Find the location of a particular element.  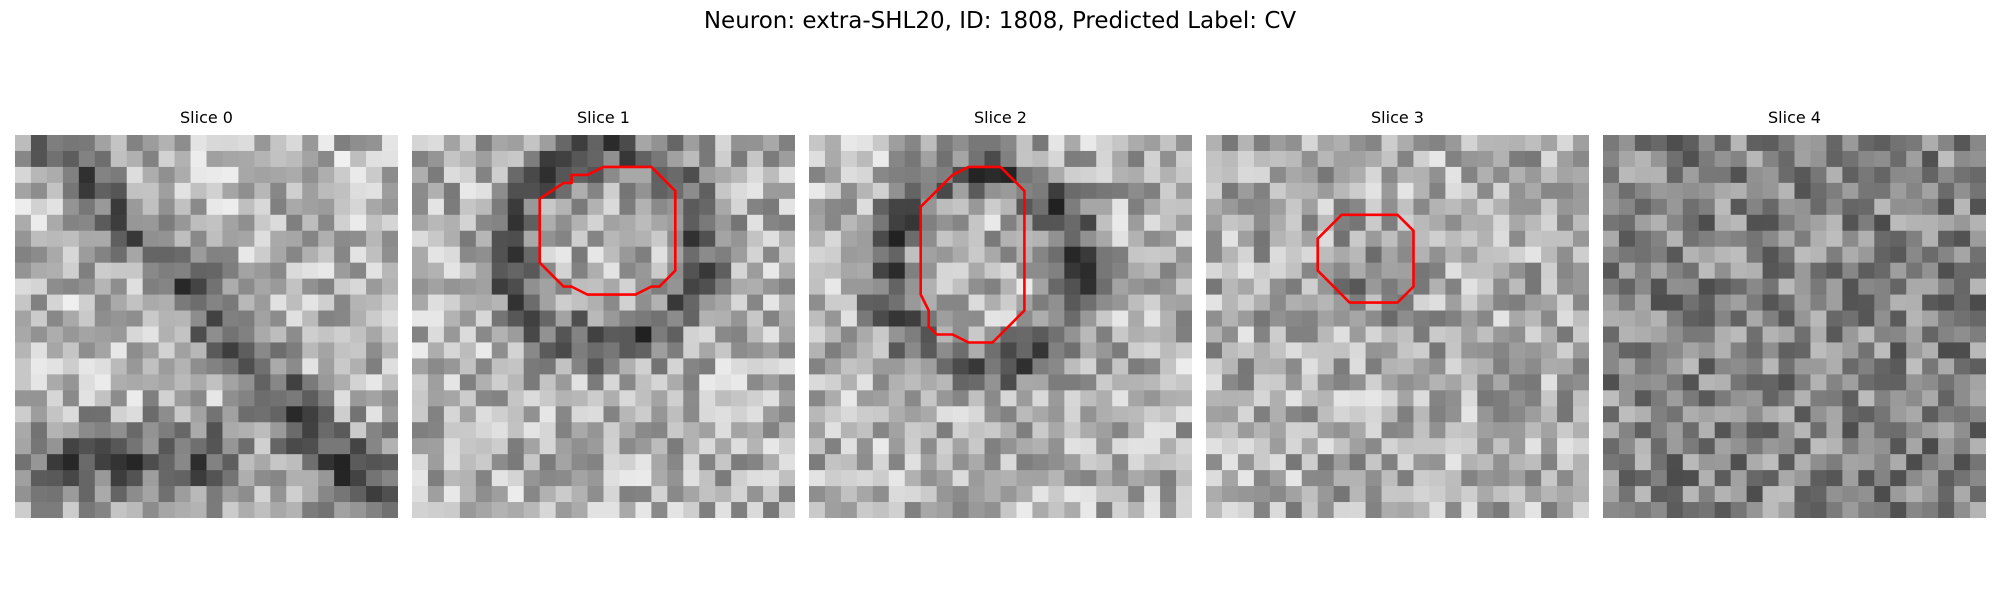

slice-panel-0: Slice 0 is located at coordinates (206, 314).